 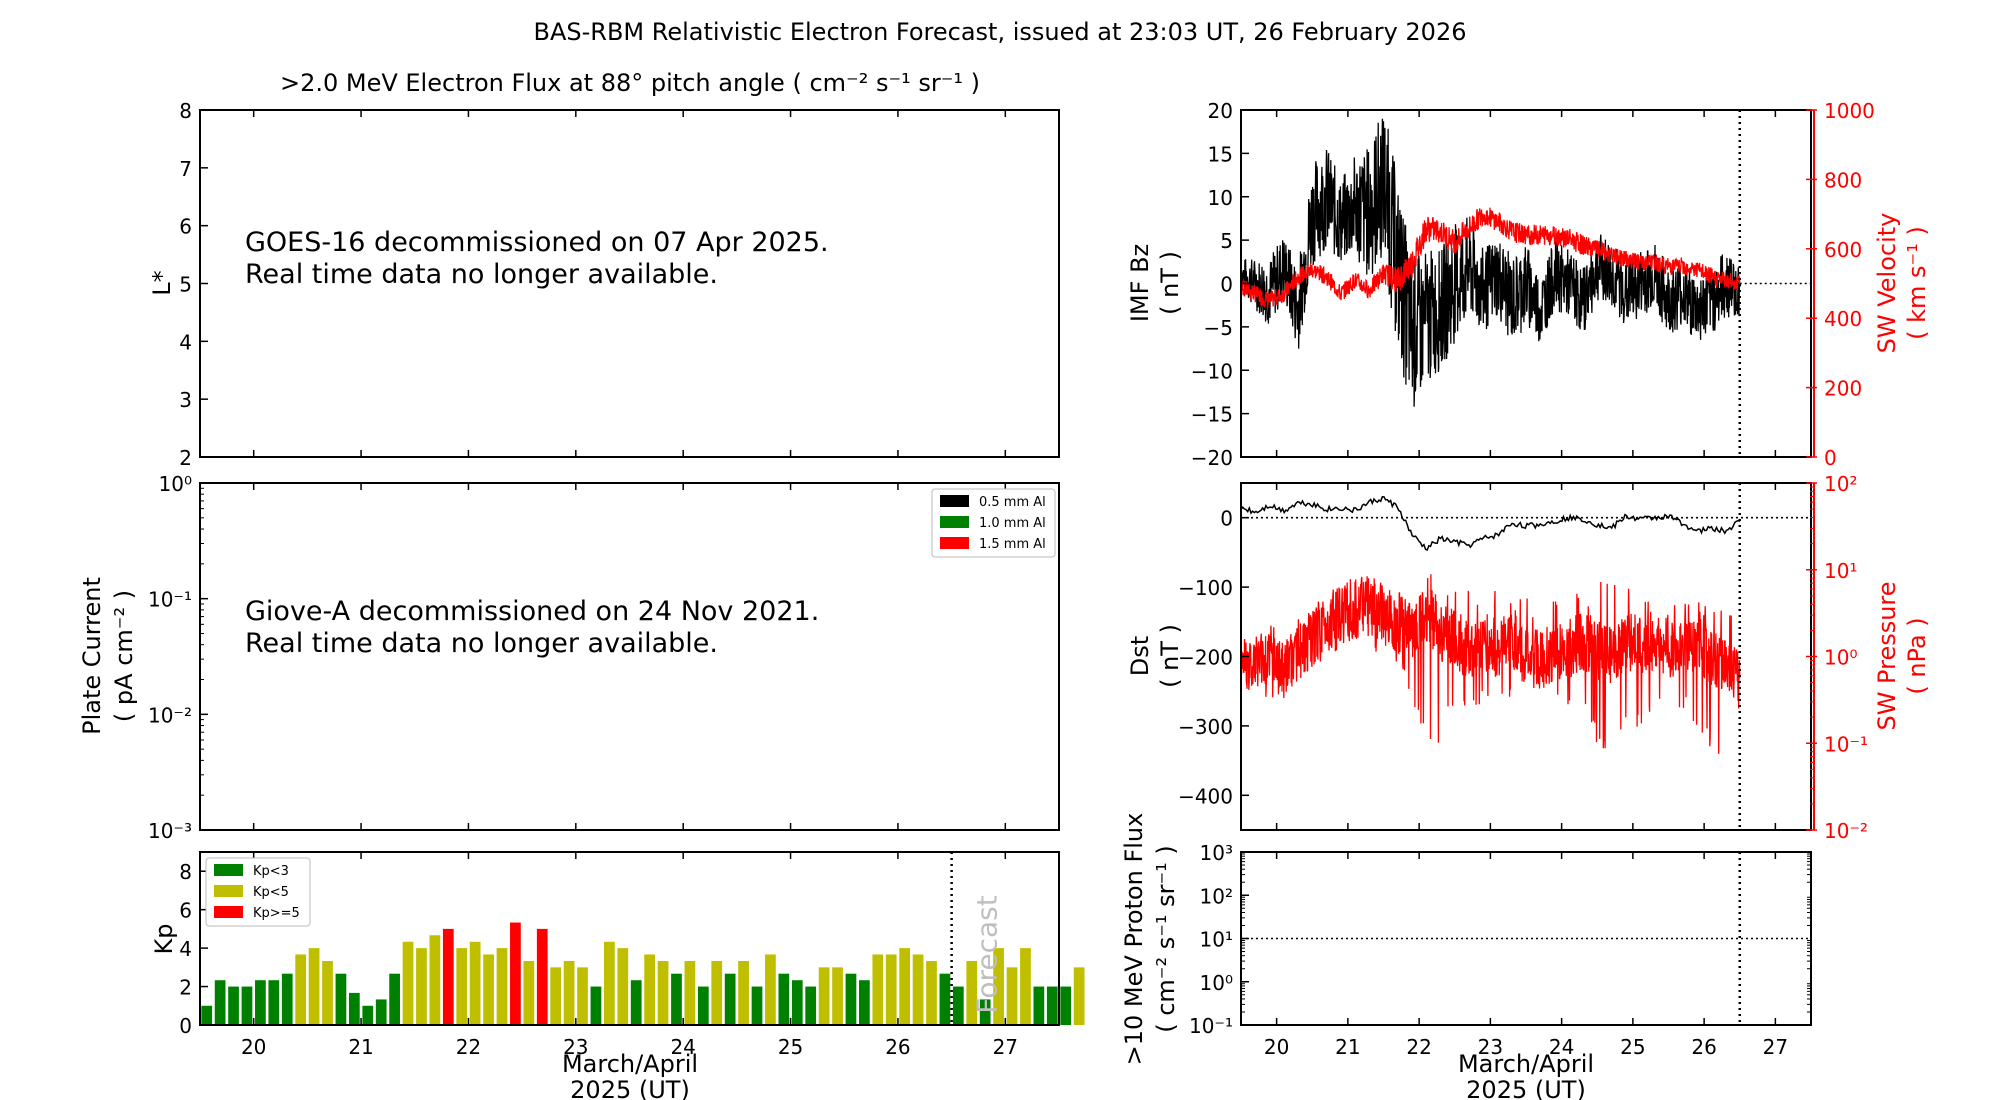 I want to click on kp-x-label-line2: 2025 (UT), so click(x=630, y=1088).